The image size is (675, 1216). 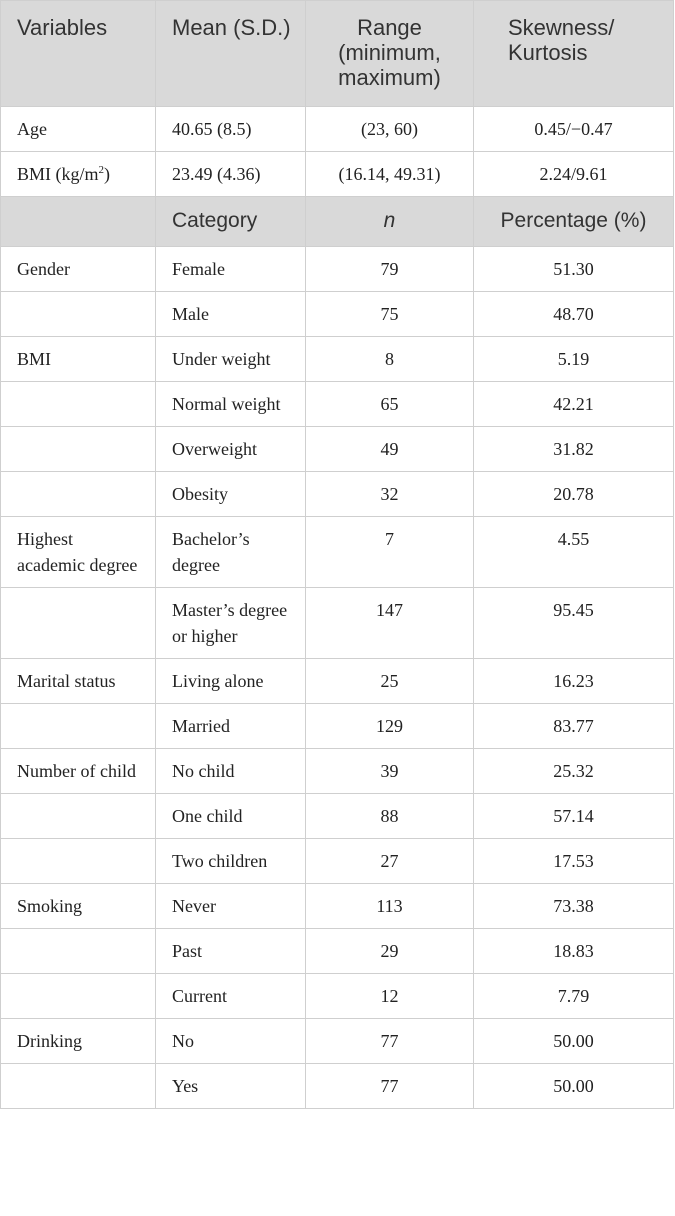 I want to click on table-row: Smoking Never 113 73.38, so click(x=337, y=906).